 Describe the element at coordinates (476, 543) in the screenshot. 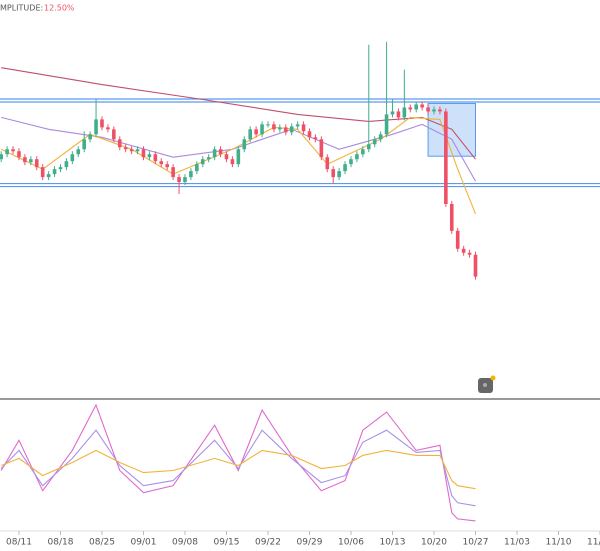

I see `x-tick-label: 10/27` at that location.